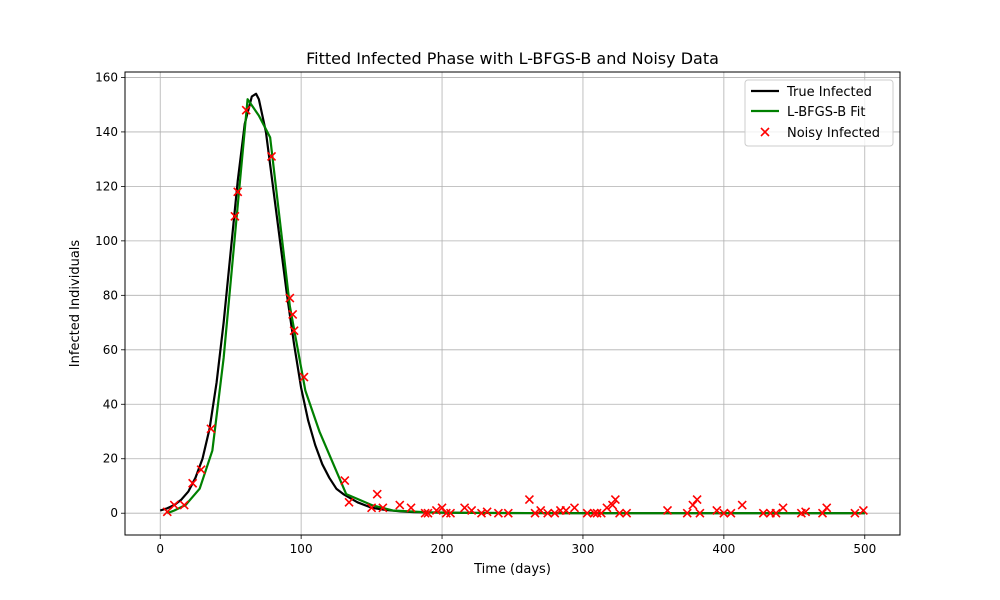 This screenshot has width=1000, height=600. Describe the element at coordinates (114, 513) in the screenshot. I see `y-tick-label: 0` at that location.